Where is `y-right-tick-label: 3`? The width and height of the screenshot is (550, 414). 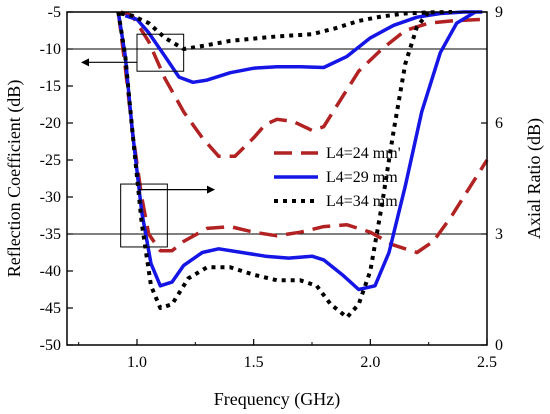
y-right-tick-label: 3 is located at coordinates (499, 234).